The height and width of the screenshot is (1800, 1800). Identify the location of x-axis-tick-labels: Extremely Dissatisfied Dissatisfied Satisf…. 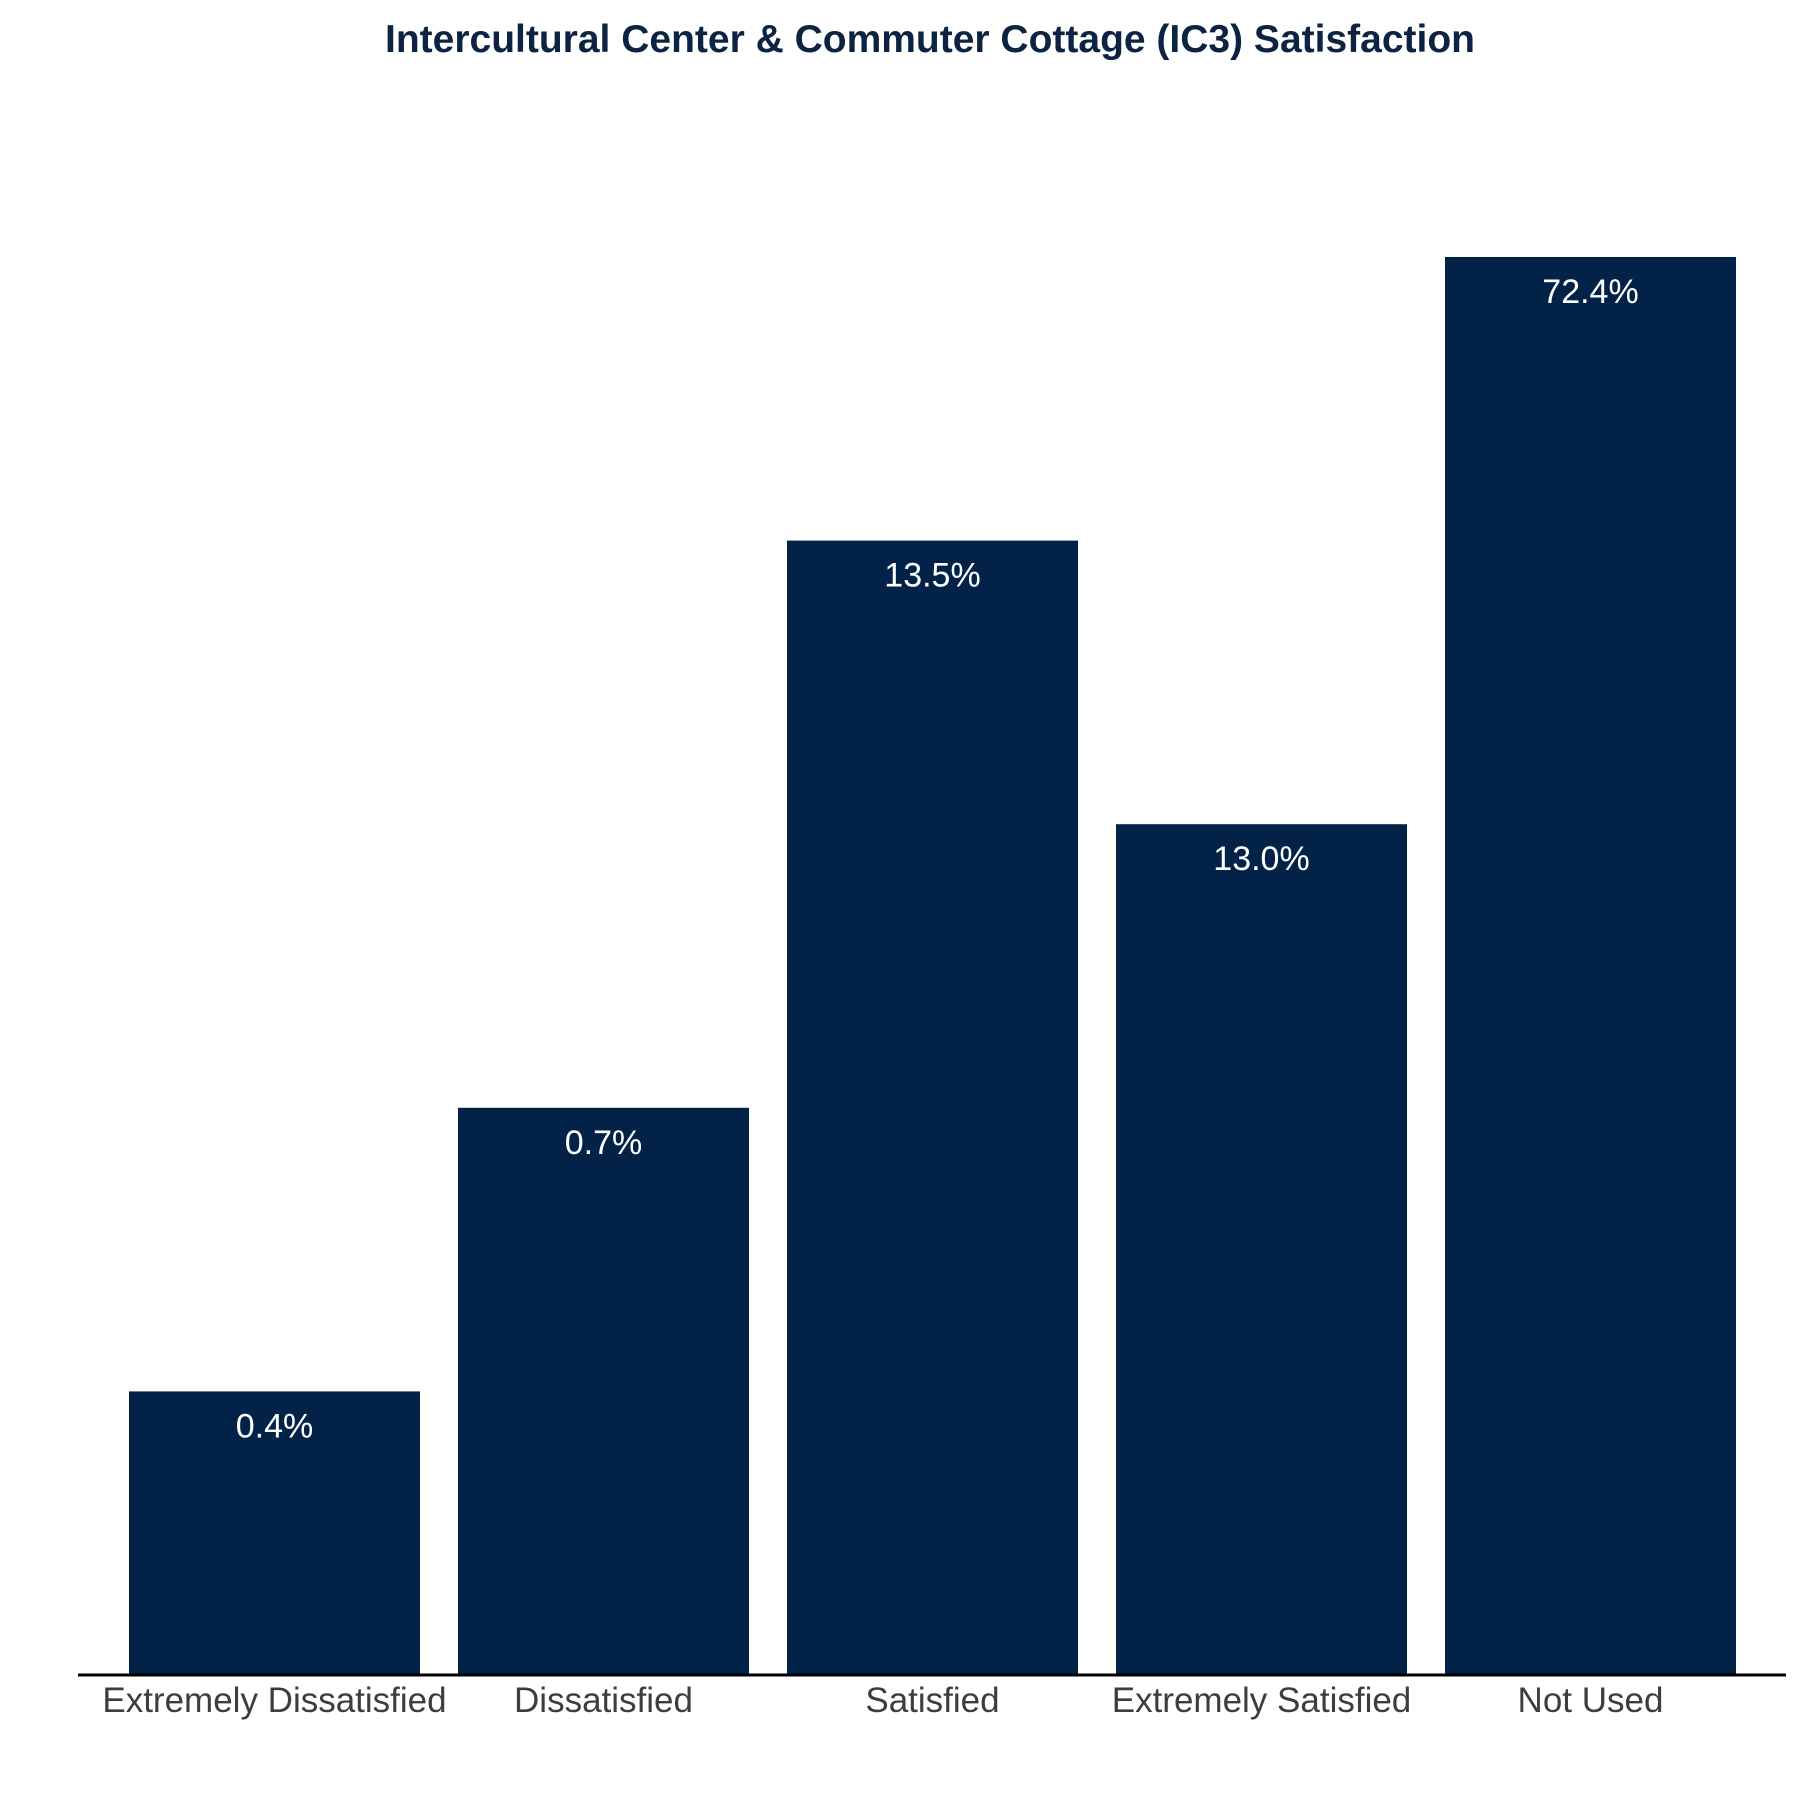
(882, 1700).